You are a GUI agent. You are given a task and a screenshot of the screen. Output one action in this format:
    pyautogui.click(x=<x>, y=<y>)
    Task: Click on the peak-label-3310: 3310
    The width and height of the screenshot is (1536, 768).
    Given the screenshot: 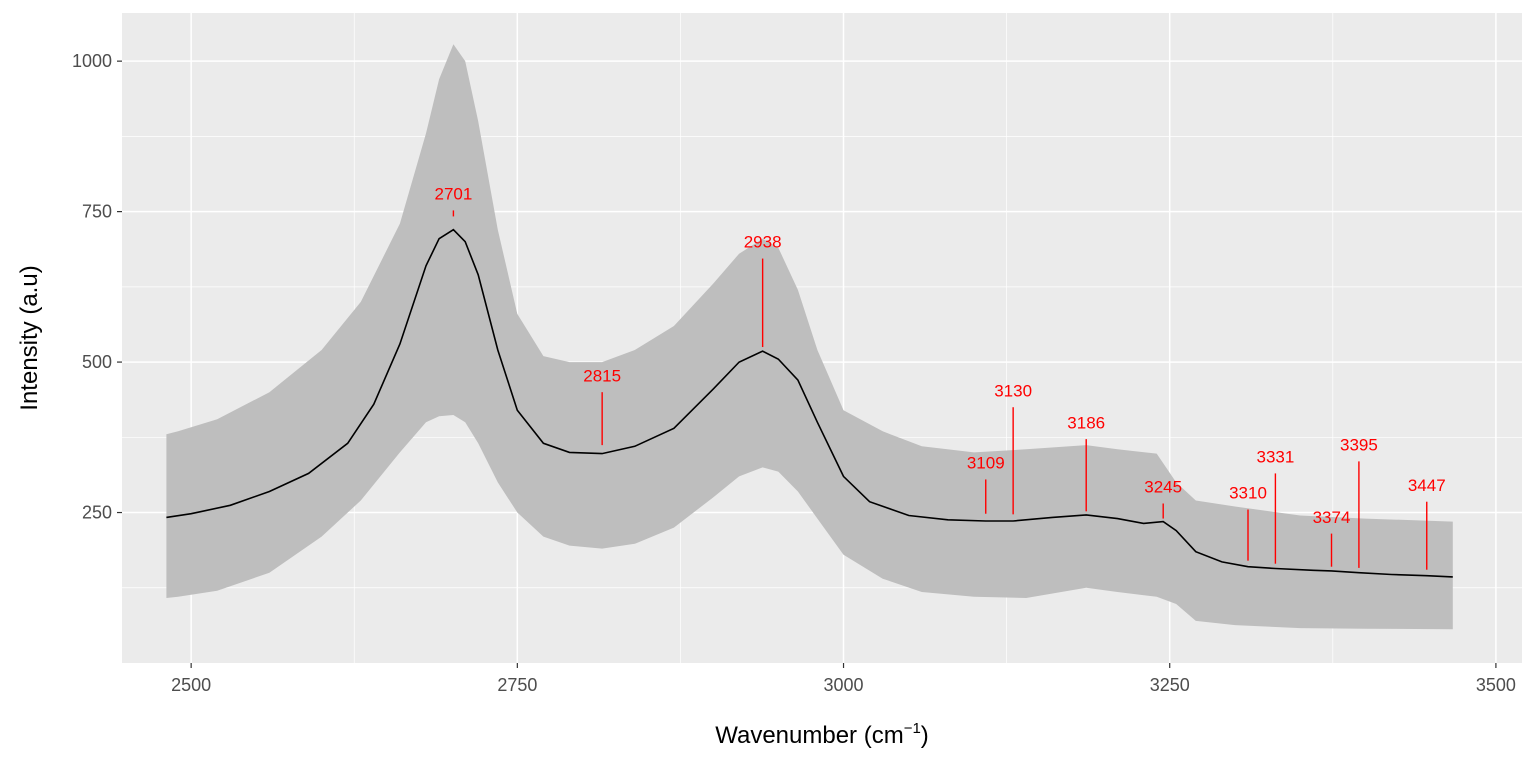 What is the action you would take?
    pyautogui.click(x=1248, y=493)
    